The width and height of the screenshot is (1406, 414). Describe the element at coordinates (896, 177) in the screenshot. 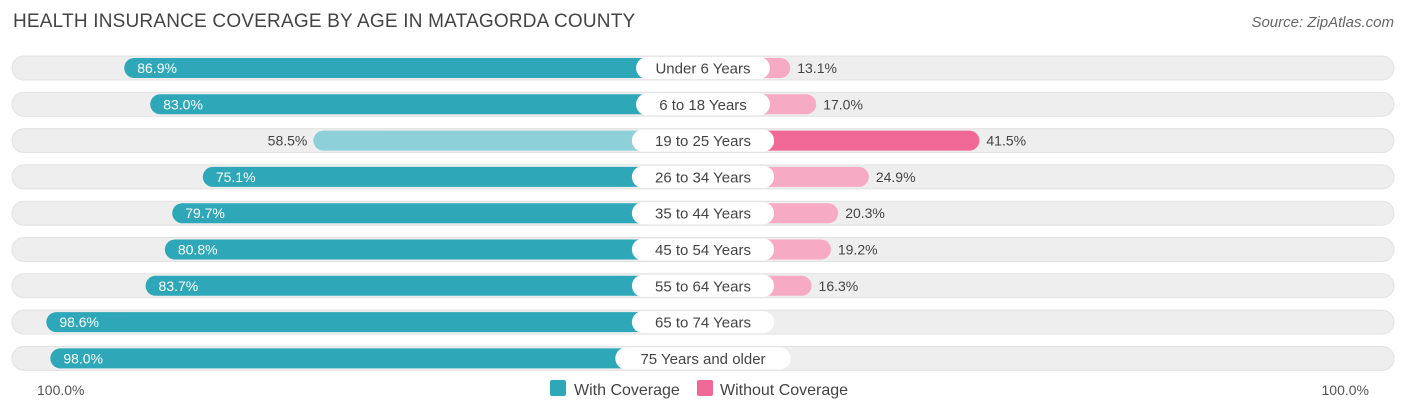

I see `without-coverage-value: 24.9%` at that location.